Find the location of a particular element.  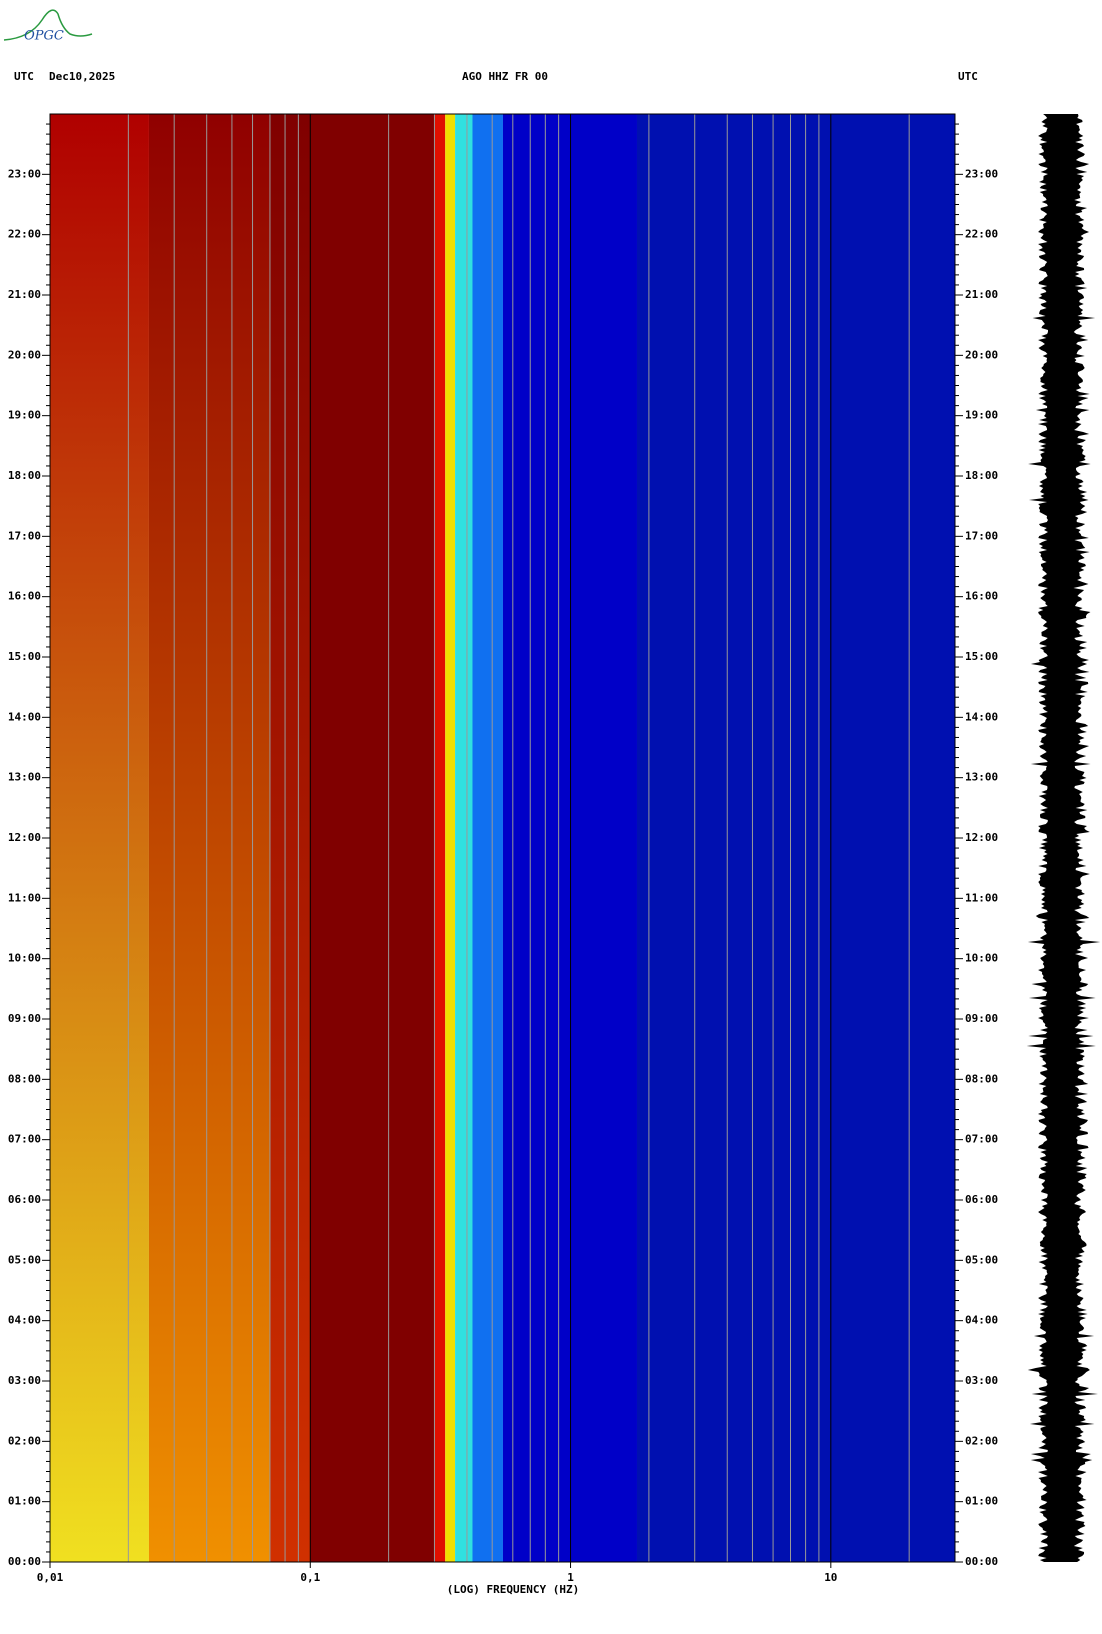

x-tick-label: 0,1 is located at coordinates (310, 1577).